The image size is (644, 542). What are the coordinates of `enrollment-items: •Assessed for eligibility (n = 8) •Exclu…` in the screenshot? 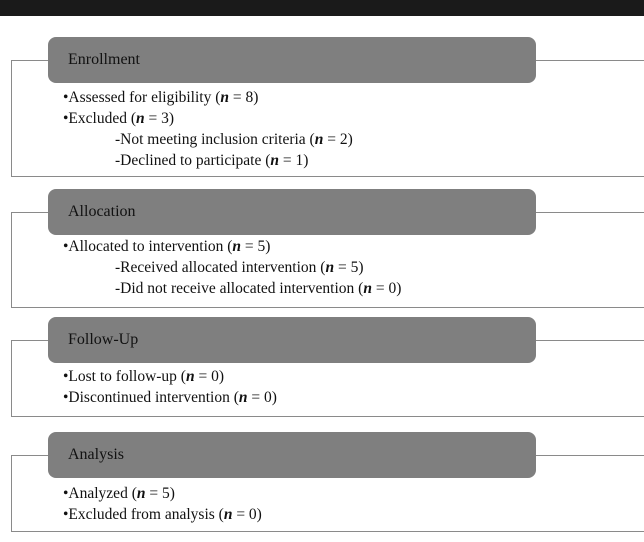 It's located at (208, 129).